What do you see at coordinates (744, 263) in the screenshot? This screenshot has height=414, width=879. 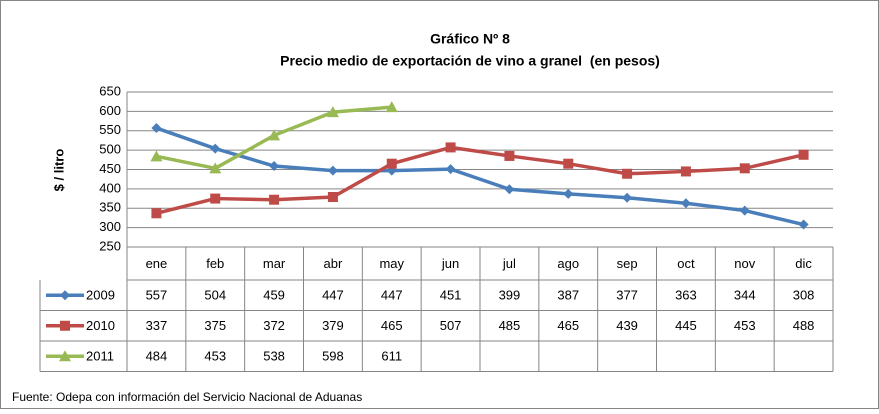 I see `x-tick-label: nov` at bounding box center [744, 263].